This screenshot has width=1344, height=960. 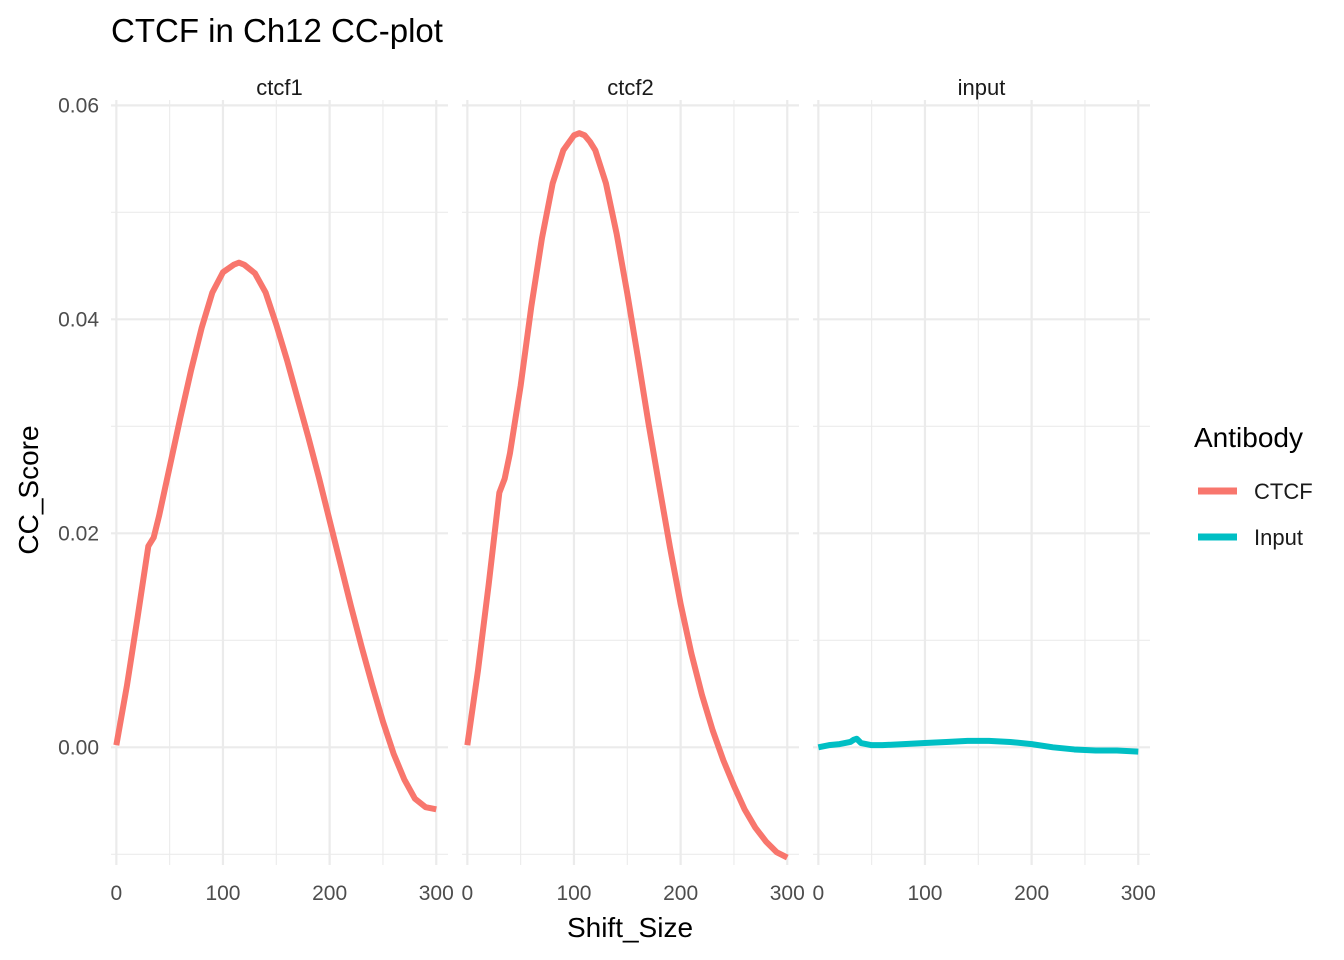 What do you see at coordinates (78, 426) in the screenshot?
I see `y-axis: 0.00 0.02 0.04 0.06` at bounding box center [78, 426].